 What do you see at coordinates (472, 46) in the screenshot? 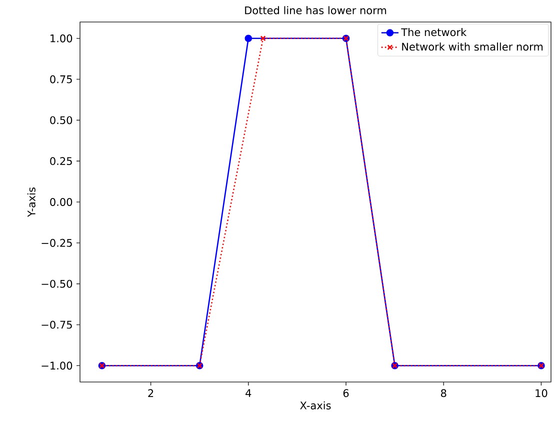
I see `legend-label: Network with smaller norm` at bounding box center [472, 46].